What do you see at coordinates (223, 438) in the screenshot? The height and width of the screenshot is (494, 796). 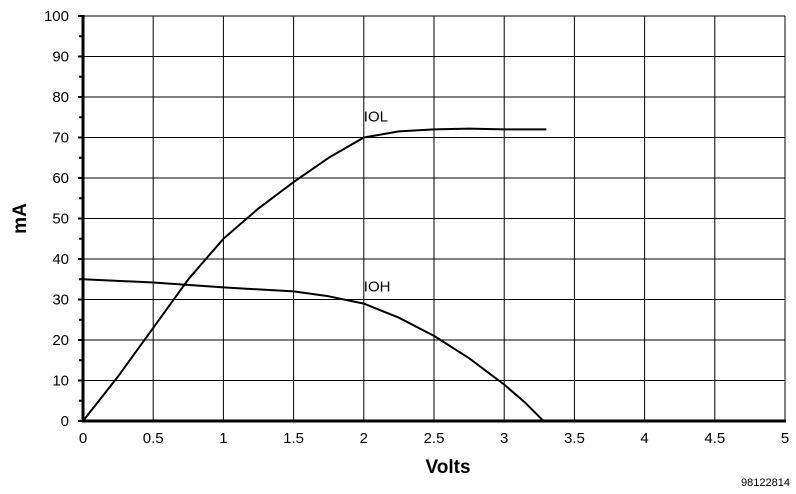 I see `x-tick-label: 1` at bounding box center [223, 438].